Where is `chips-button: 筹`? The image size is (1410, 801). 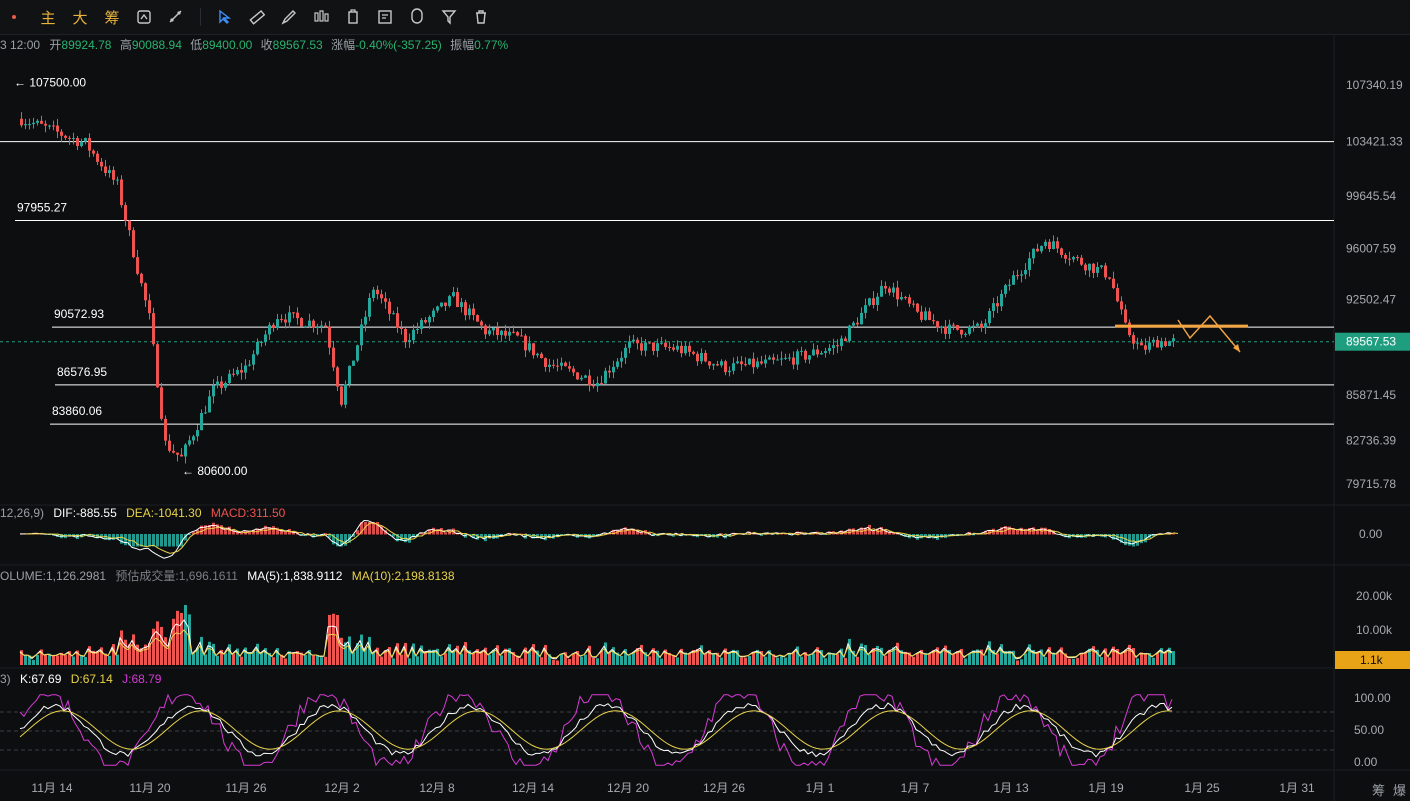
chips-button: 筹 is located at coordinates (112, 18).